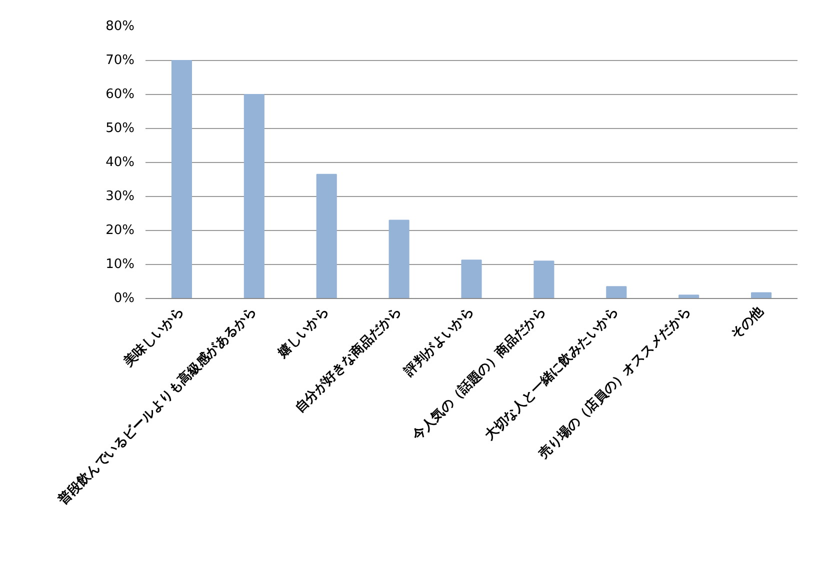  Describe the element at coordinates (120, 94) in the screenshot. I see `y-tick-label: 60%` at that location.